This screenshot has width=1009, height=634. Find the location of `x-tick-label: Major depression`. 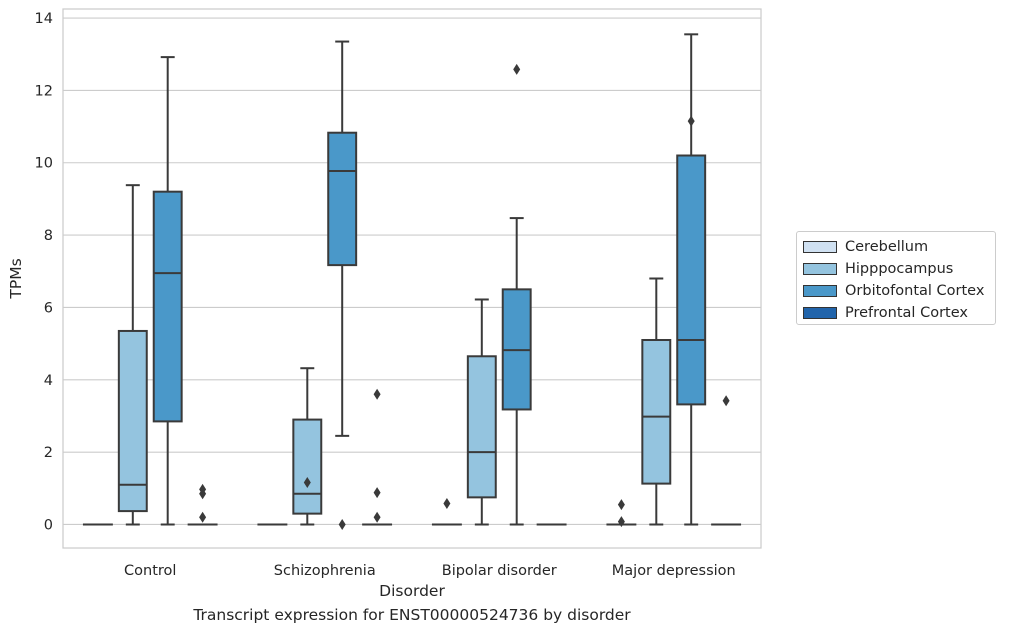

x-tick-label: Major depression is located at coordinates (674, 571).